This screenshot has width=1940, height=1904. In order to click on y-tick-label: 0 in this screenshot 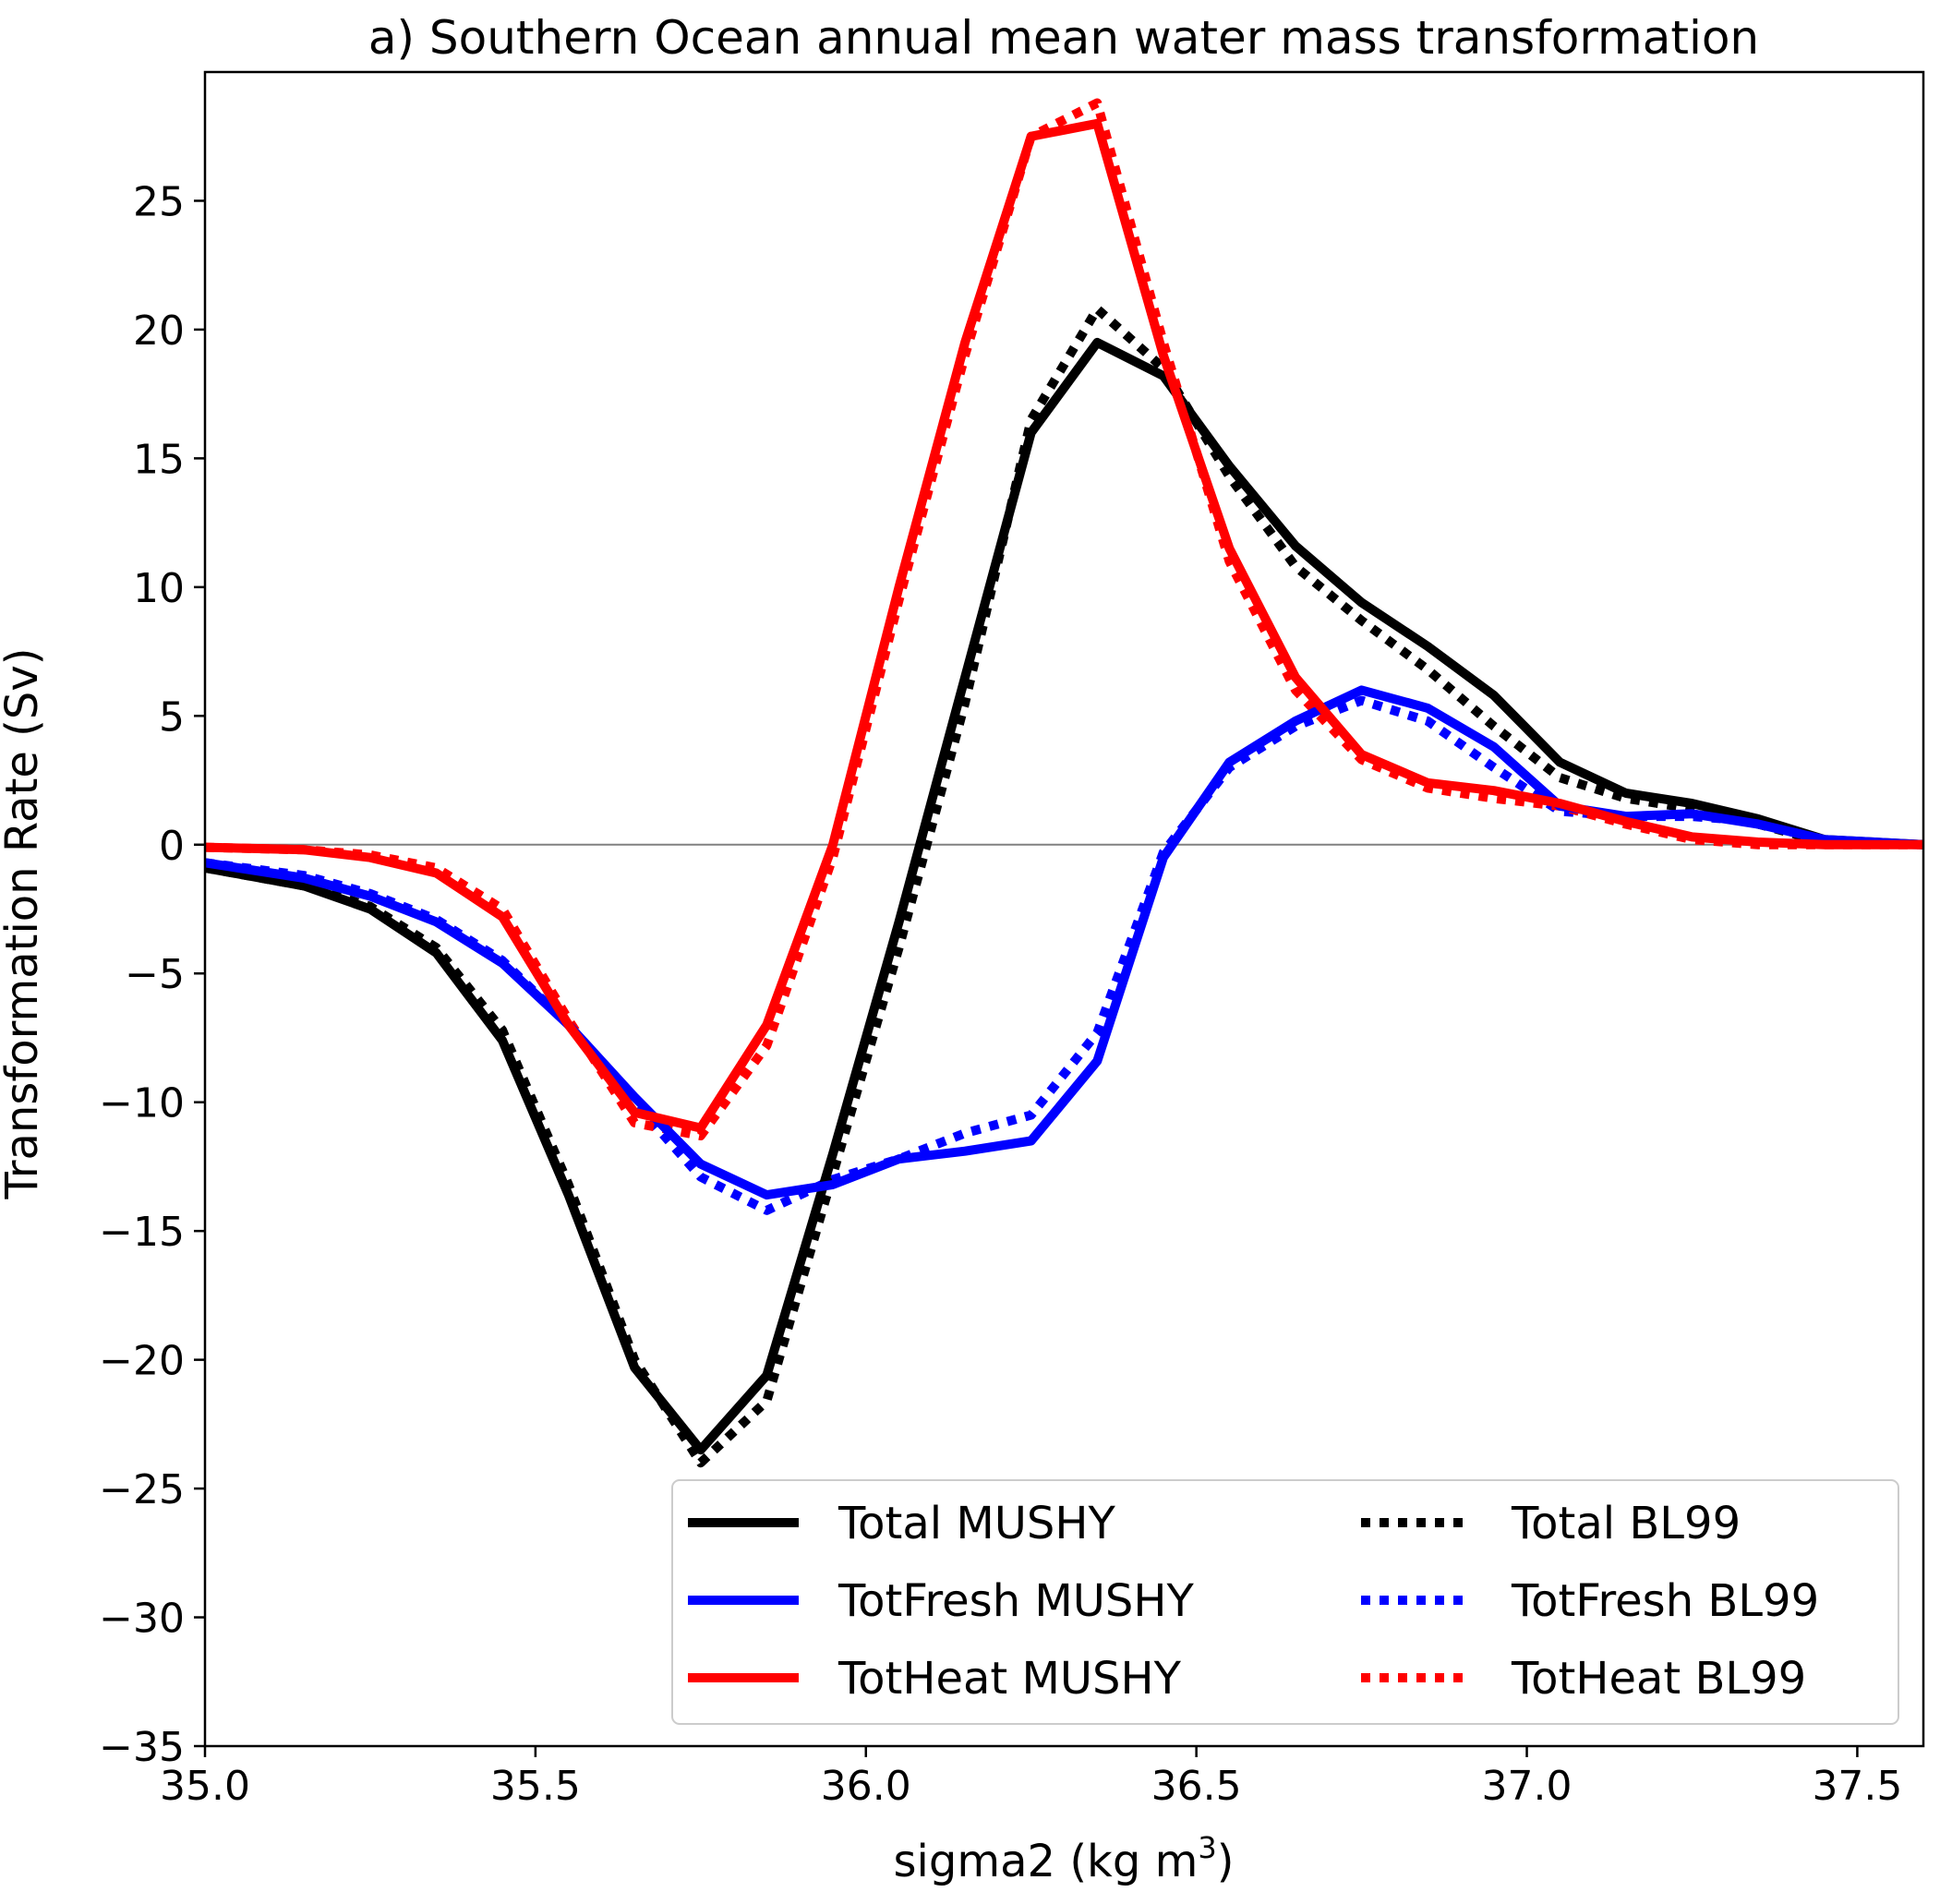, I will do `click(172, 846)`.